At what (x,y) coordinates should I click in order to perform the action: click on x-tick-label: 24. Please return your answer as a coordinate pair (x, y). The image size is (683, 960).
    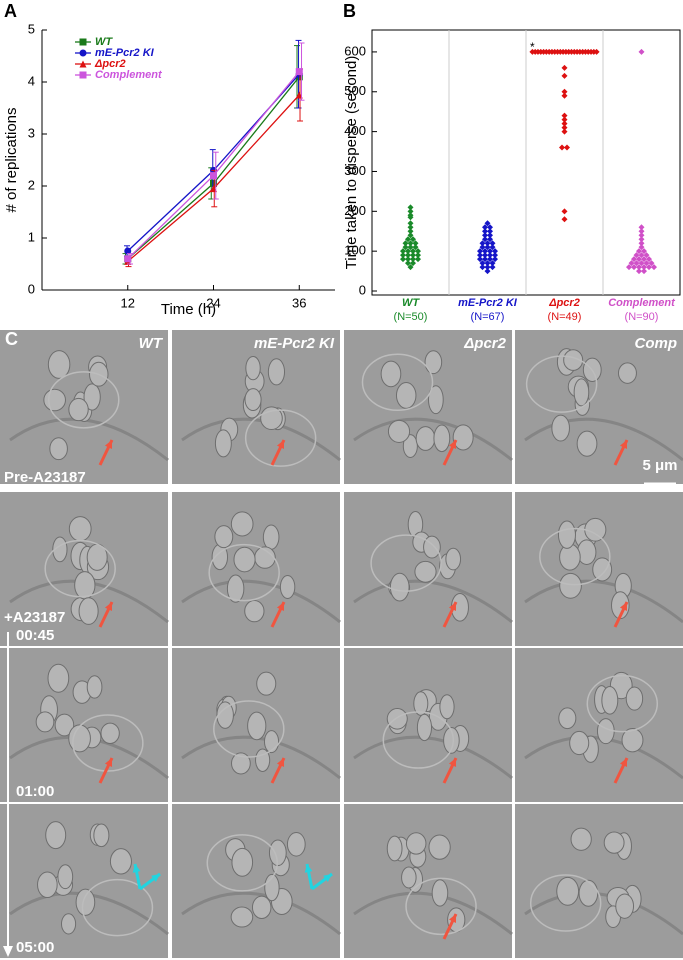
    Looking at the image, I should click on (213, 302).